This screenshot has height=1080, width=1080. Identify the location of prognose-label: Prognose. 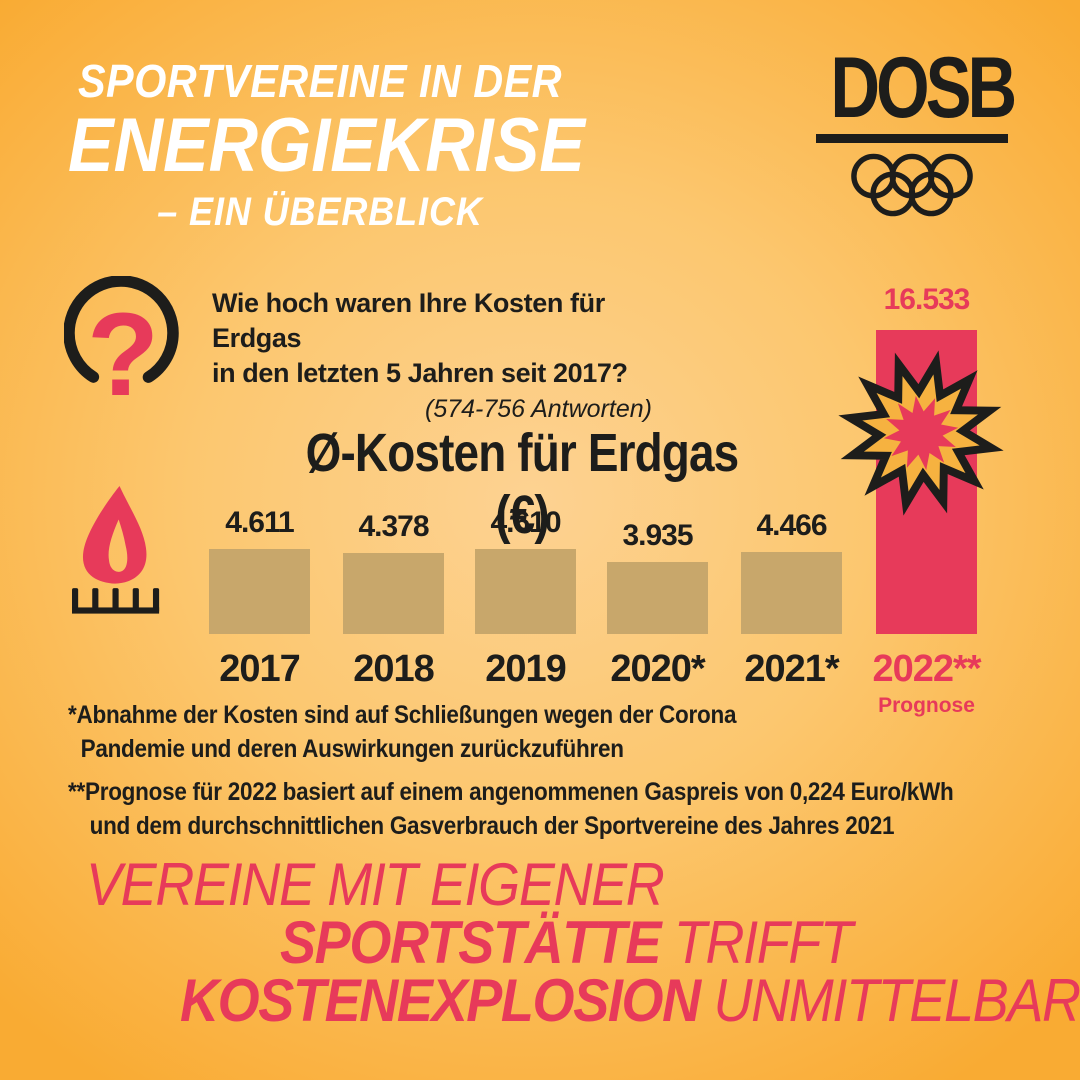
(926, 705).